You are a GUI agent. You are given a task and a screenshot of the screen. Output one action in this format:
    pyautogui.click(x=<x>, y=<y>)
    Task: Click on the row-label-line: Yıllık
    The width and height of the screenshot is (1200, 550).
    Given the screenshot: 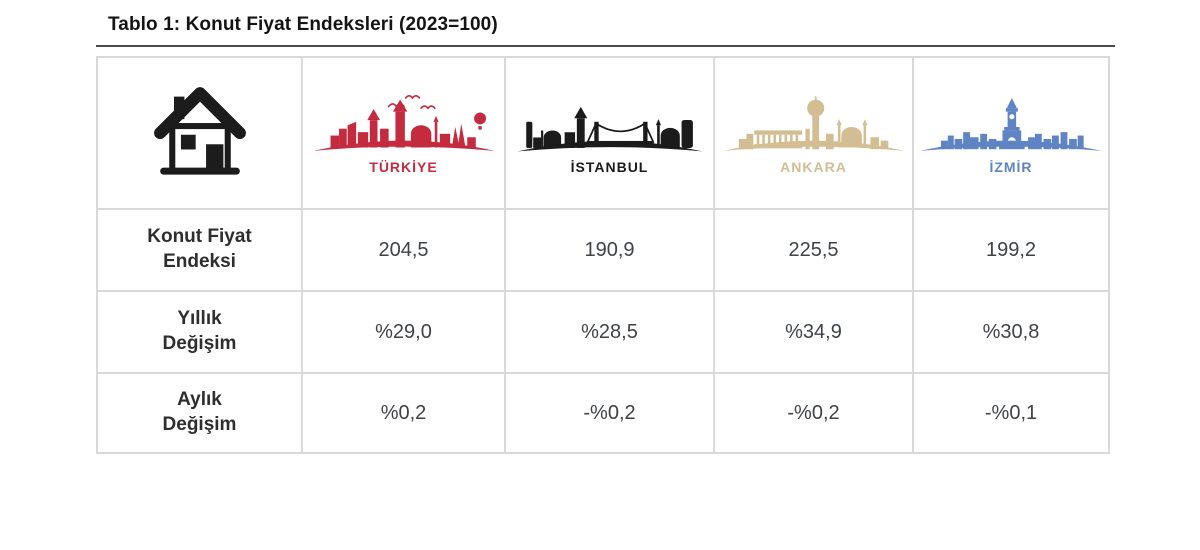 What is the action you would take?
    pyautogui.click(x=199, y=319)
    